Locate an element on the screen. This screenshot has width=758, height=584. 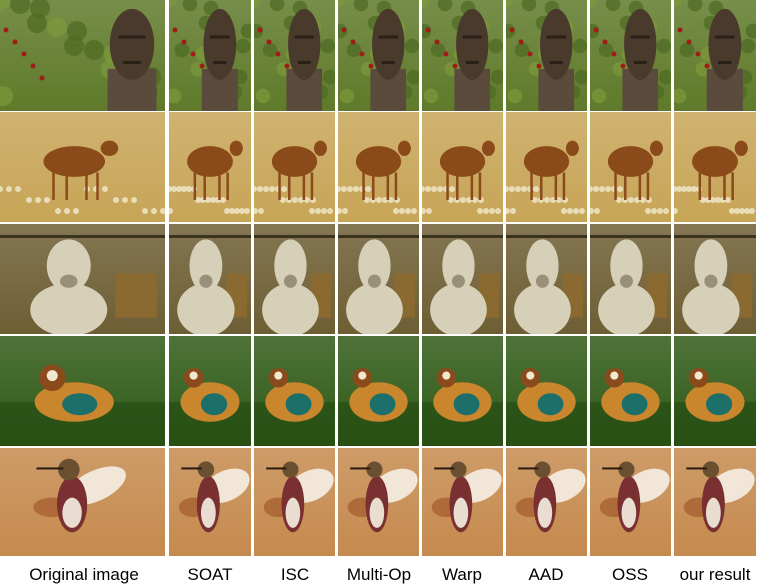
column-label: our result is located at coordinates (715, 574).